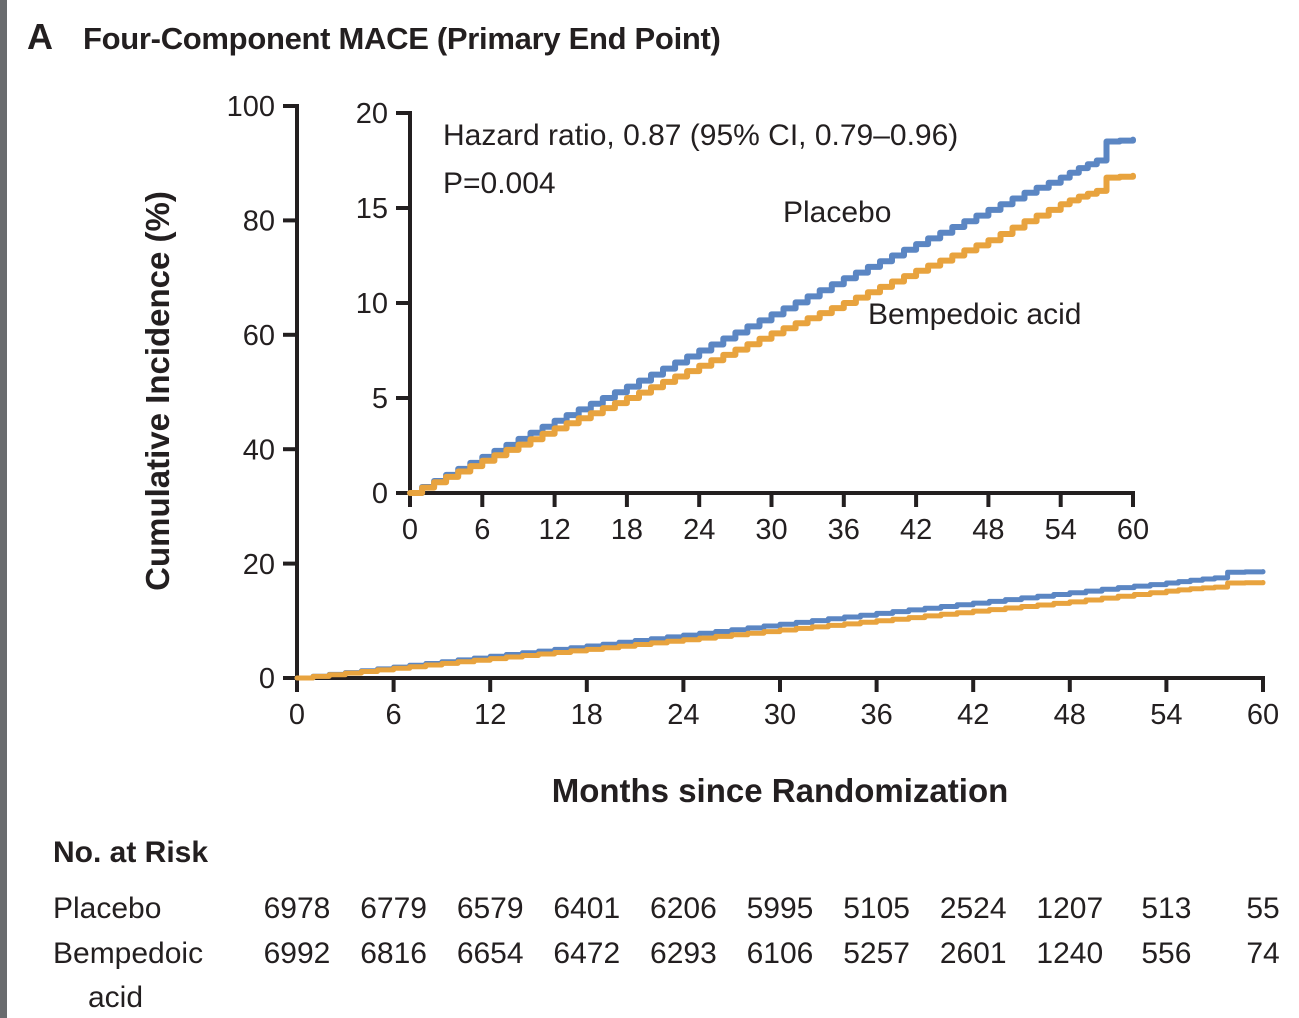  What do you see at coordinates (259, 565) in the screenshot?
I see `main-y-tick-label: 20` at bounding box center [259, 565].